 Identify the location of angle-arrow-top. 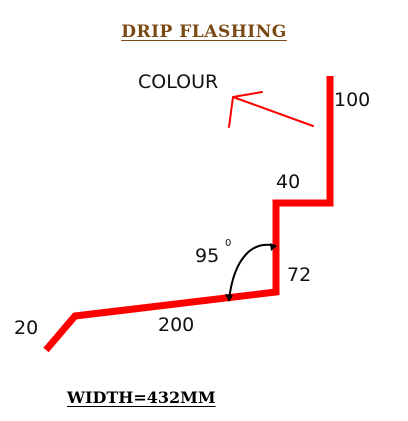
(273, 247).